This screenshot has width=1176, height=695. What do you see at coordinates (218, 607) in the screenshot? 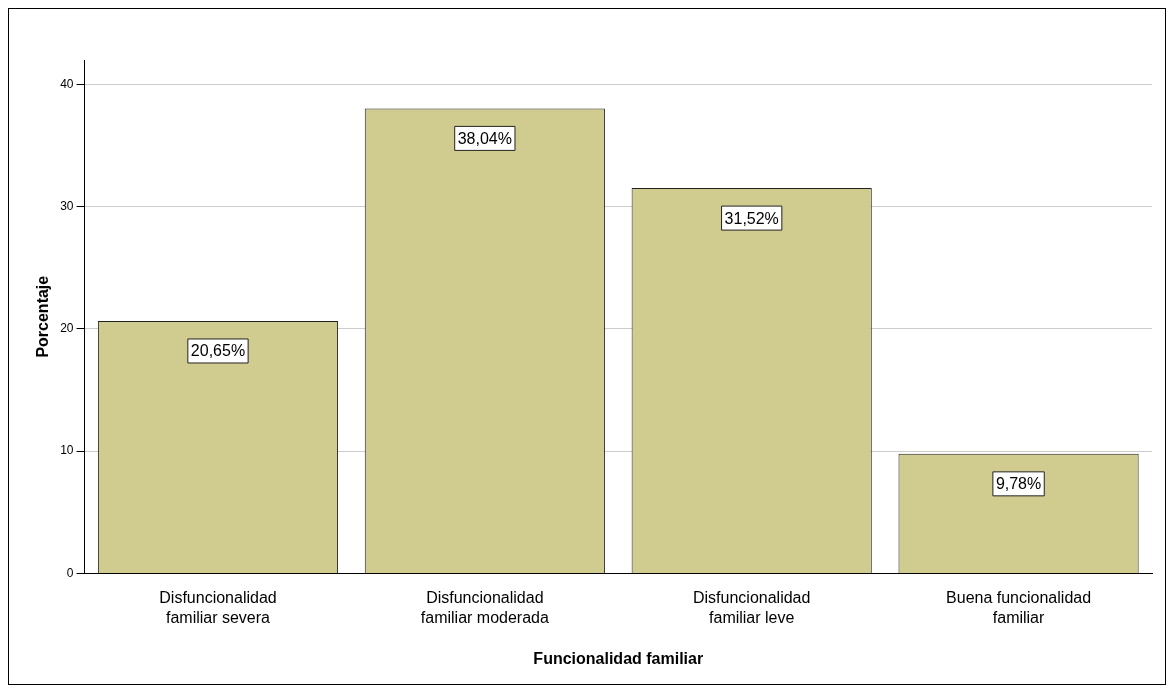
I see `x-tick-label: Disfuncionalidad familiar severa` at bounding box center [218, 607].